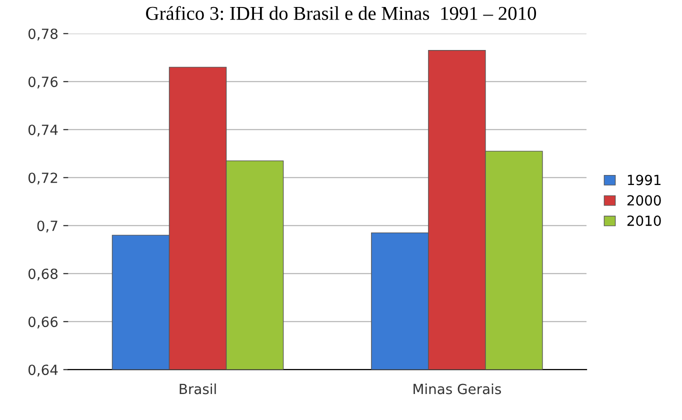 The image size is (682, 420). I want to click on legend-label: 2000, so click(644, 200).